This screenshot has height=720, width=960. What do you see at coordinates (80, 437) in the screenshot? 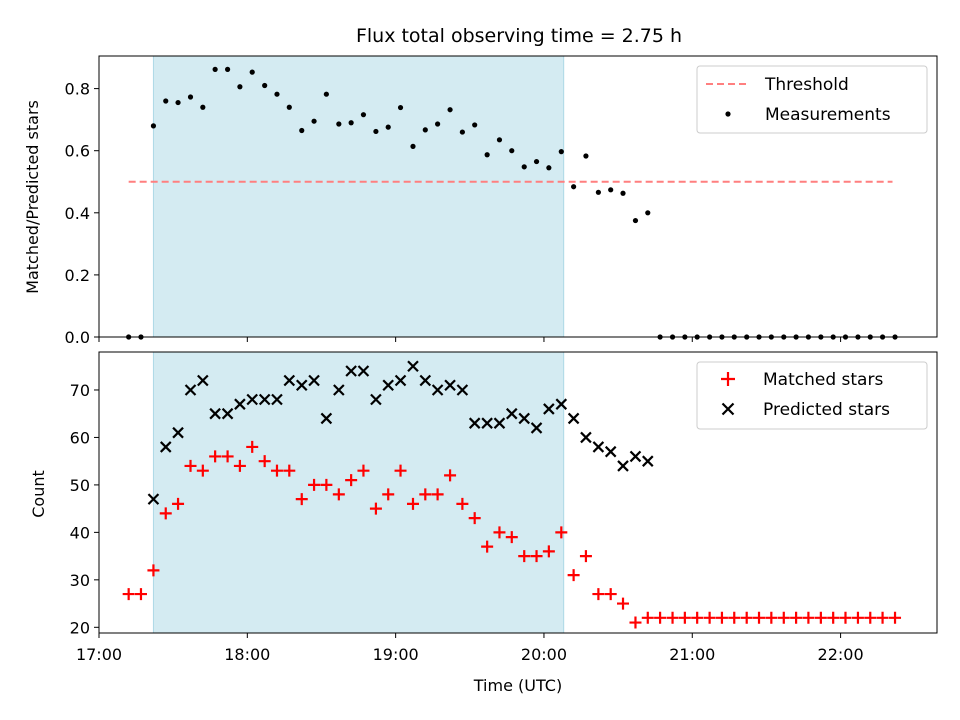
I see `y-tick-label: 60` at bounding box center [80, 437].